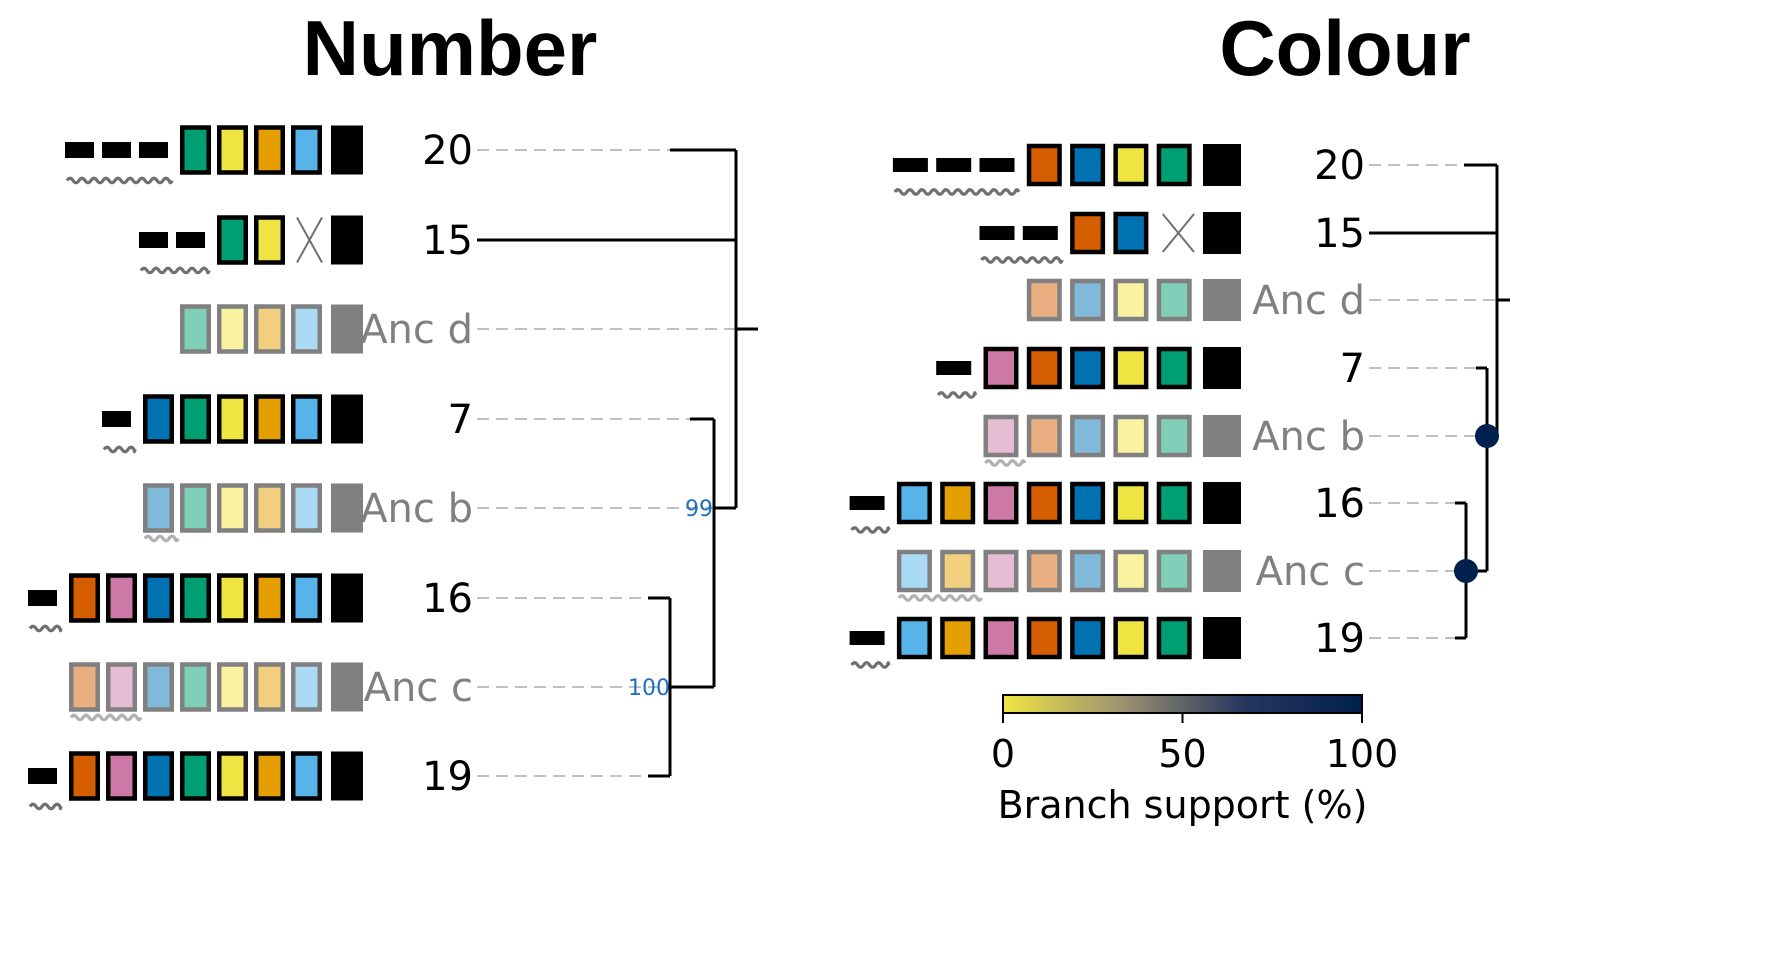 This screenshot has width=1770, height=962. What do you see at coordinates (1182, 754) in the screenshot?
I see `colorbar-tick-label: 50` at bounding box center [1182, 754].